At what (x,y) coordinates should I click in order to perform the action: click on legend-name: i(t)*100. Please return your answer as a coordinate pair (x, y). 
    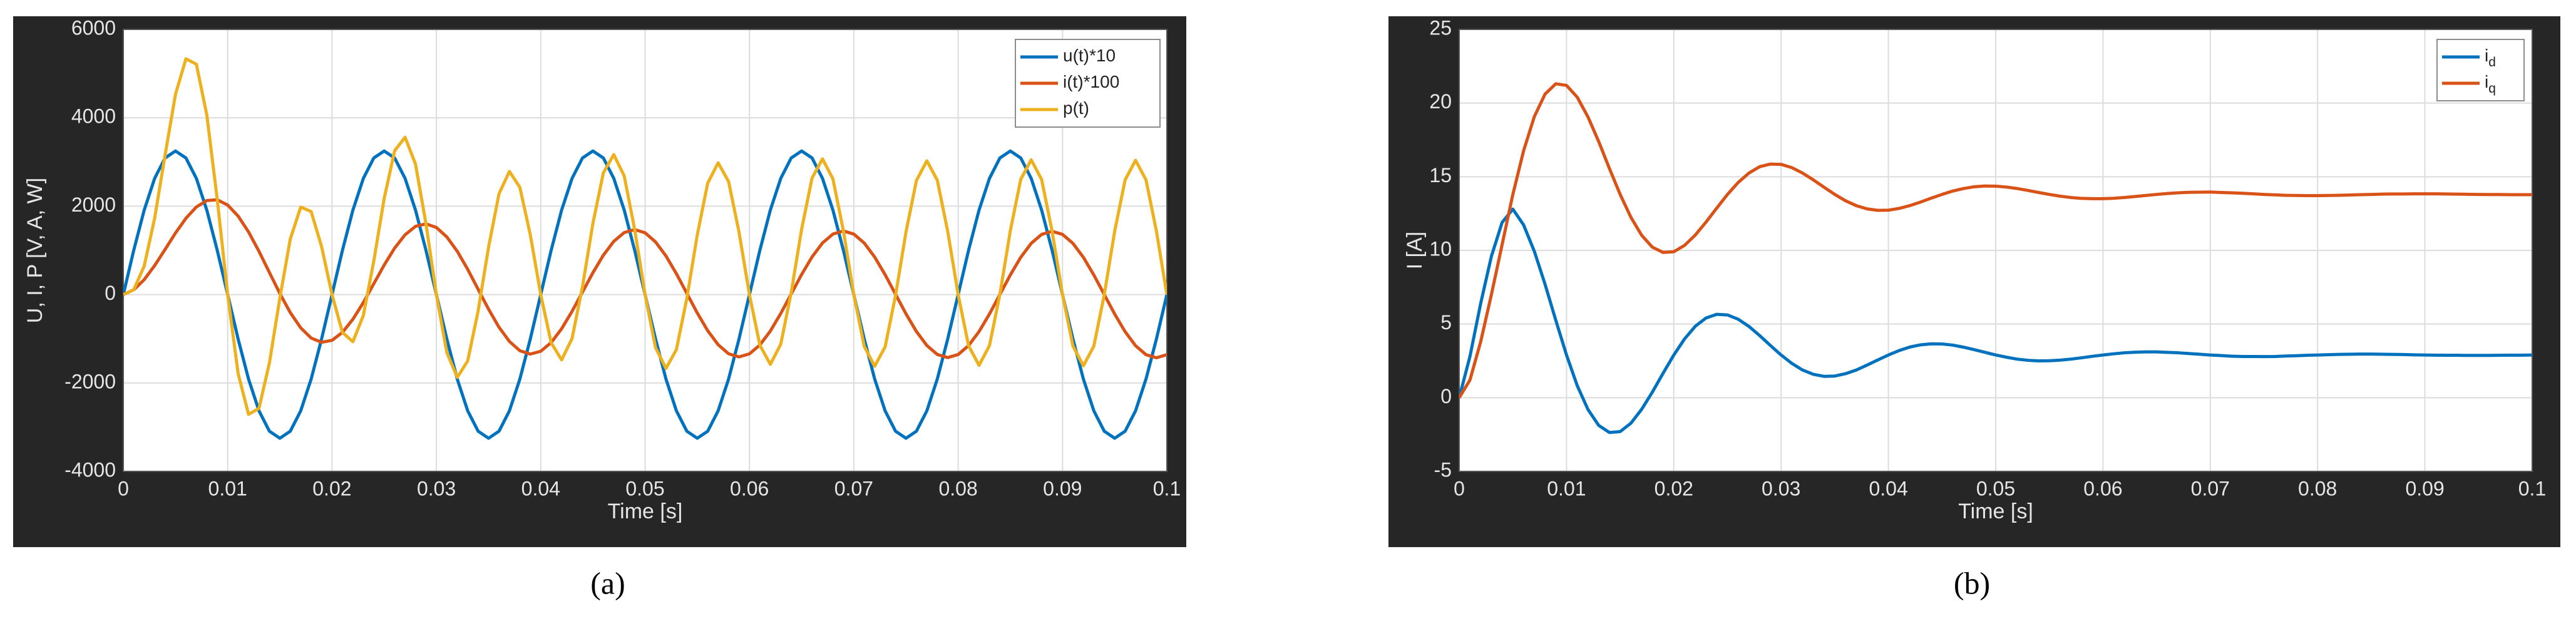
    Looking at the image, I should click on (1091, 81).